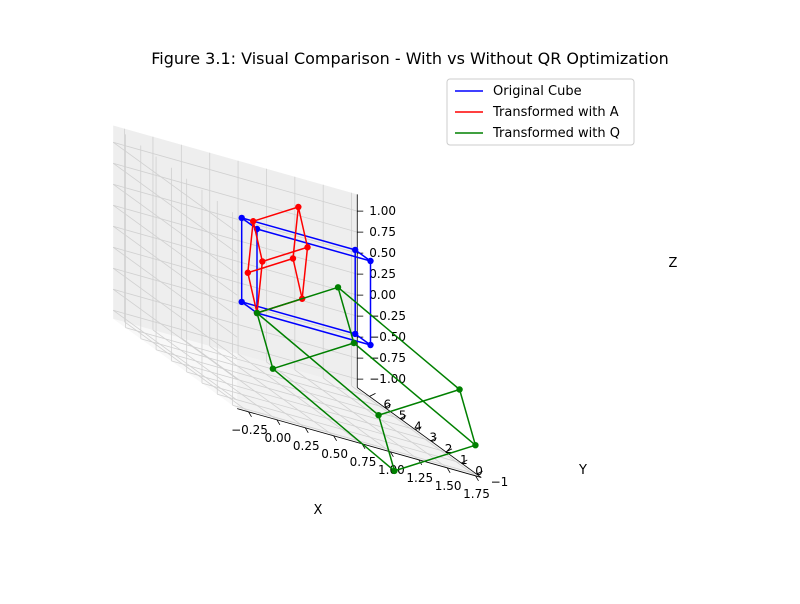  What do you see at coordinates (556, 133) in the screenshot?
I see `legend-label: Transformed with Q` at bounding box center [556, 133].